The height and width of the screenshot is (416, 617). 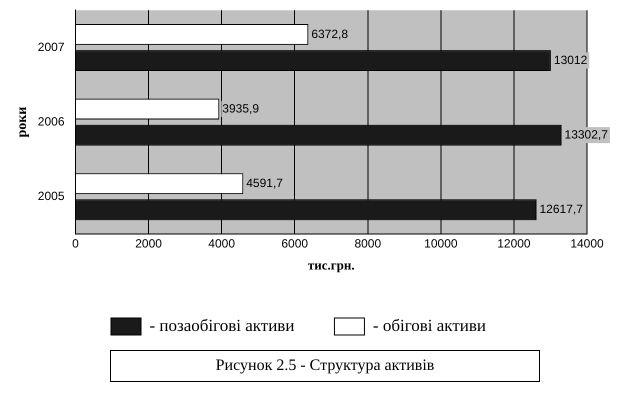 I want to click on x-tick-label: 12000, so click(x=514, y=243).